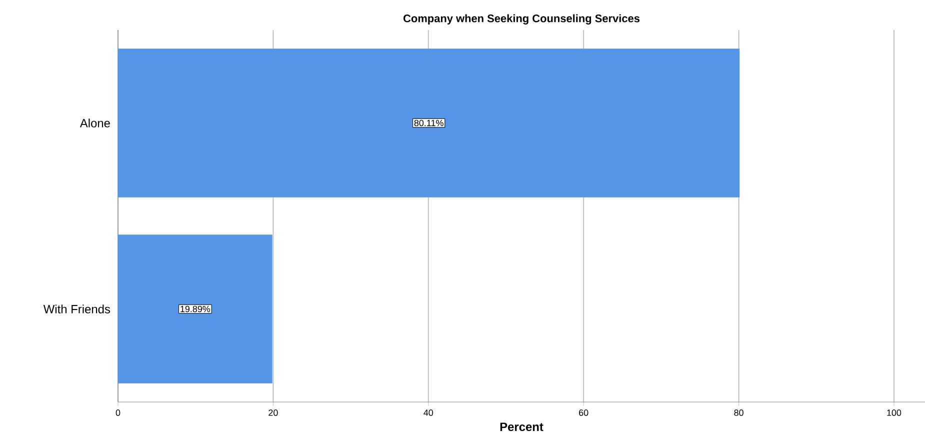 Image resolution: width=925 pixels, height=448 pixels. I want to click on y-tick-label: Alone, so click(95, 123).